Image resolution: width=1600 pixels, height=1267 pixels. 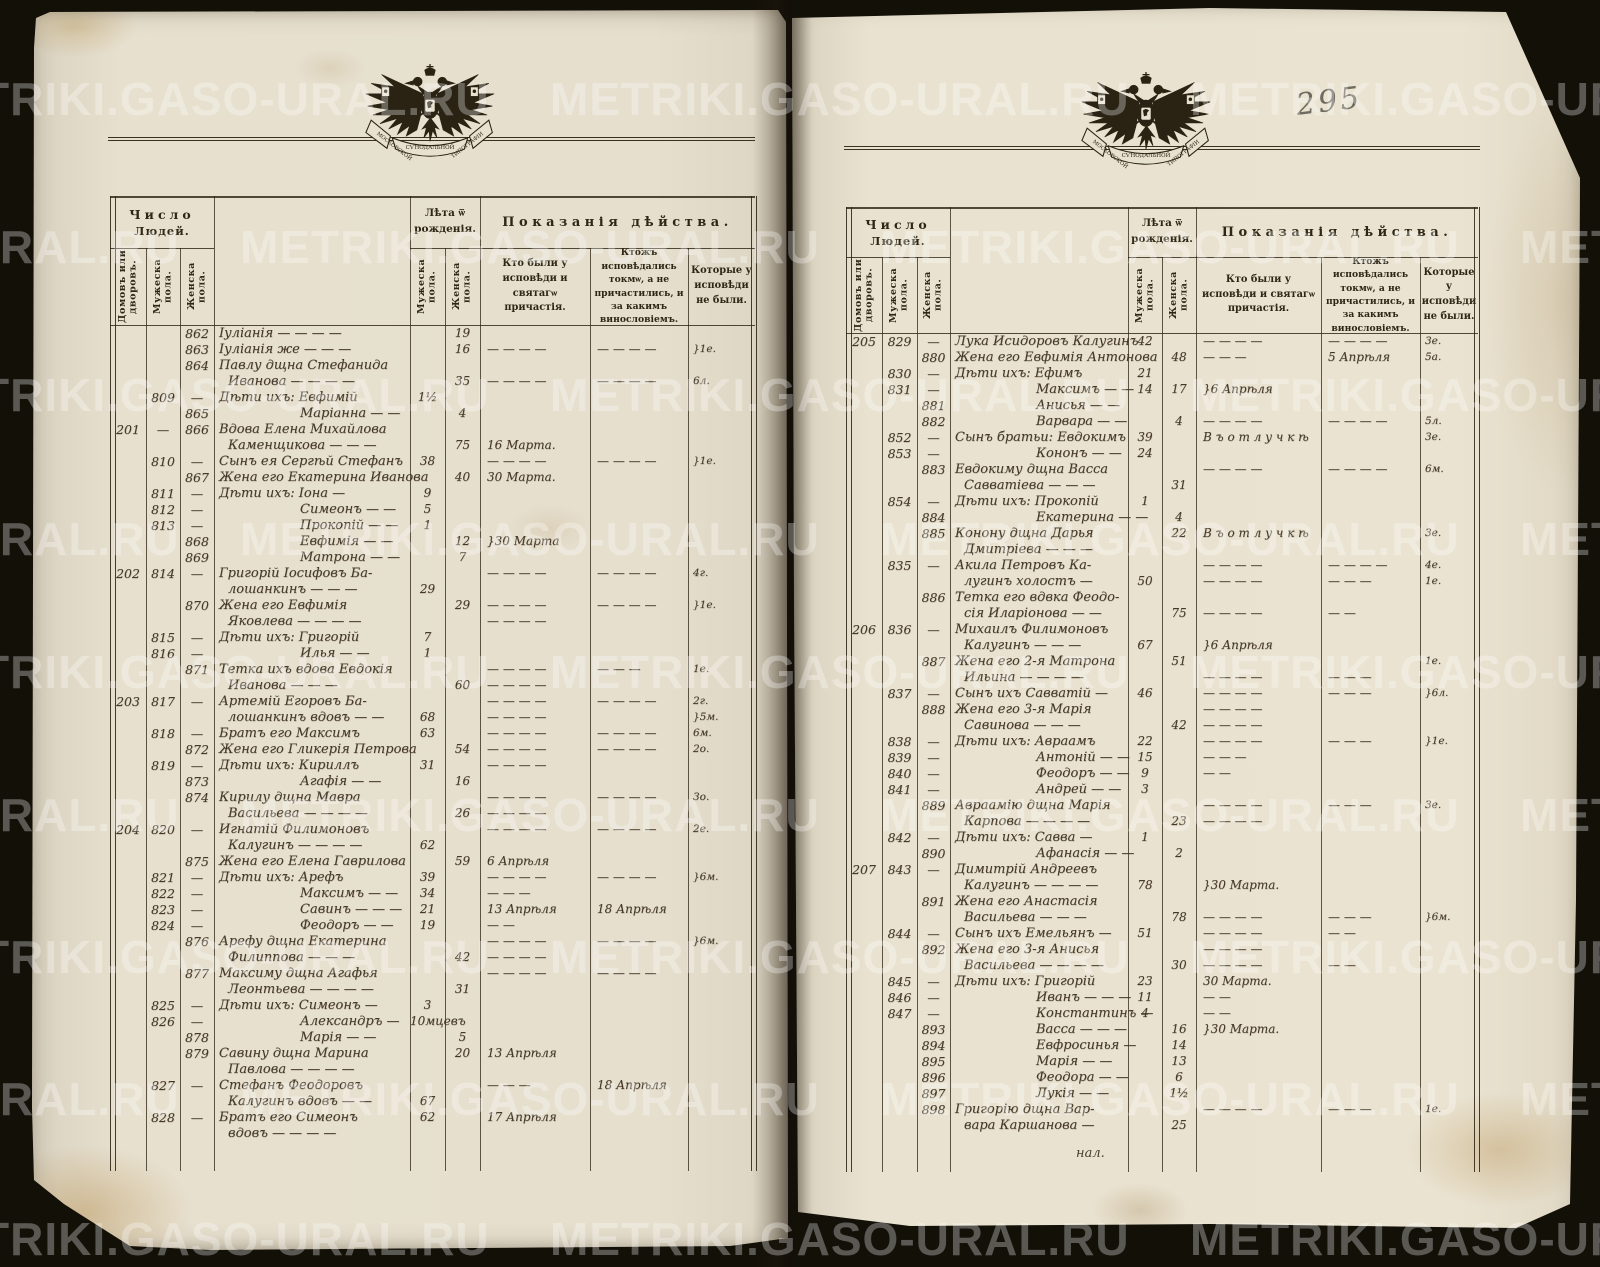 What do you see at coordinates (1162, 485) in the screenshot?
I see `register-row: Савватіева — — — 31` at bounding box center [1162, 485].